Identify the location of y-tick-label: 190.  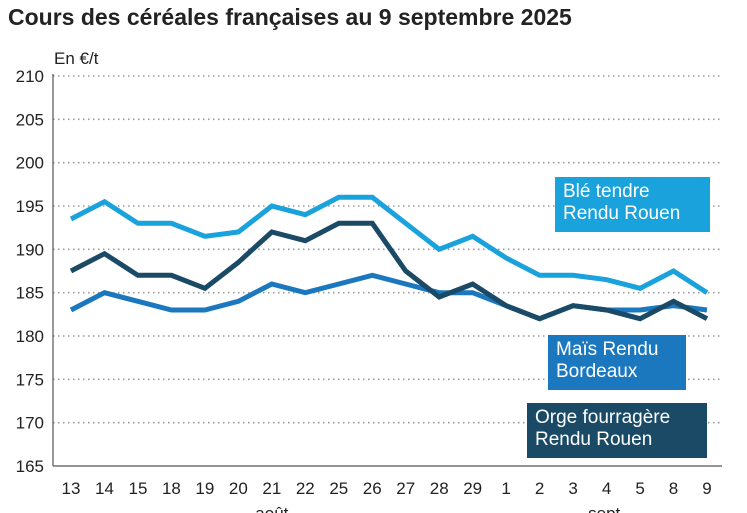
(30, 249).